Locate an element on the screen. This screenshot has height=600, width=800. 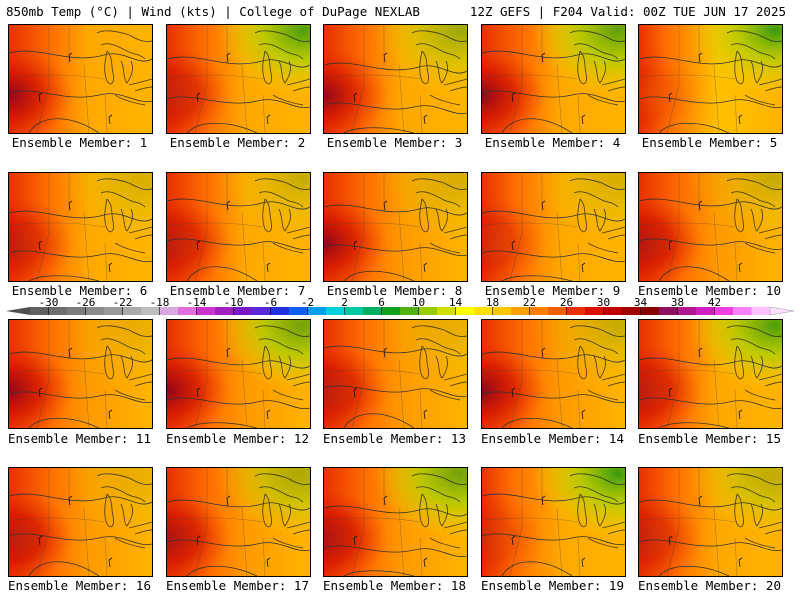
ensemble-member-label: Ensemble Member: 3 is located at coordinates (394, 142).